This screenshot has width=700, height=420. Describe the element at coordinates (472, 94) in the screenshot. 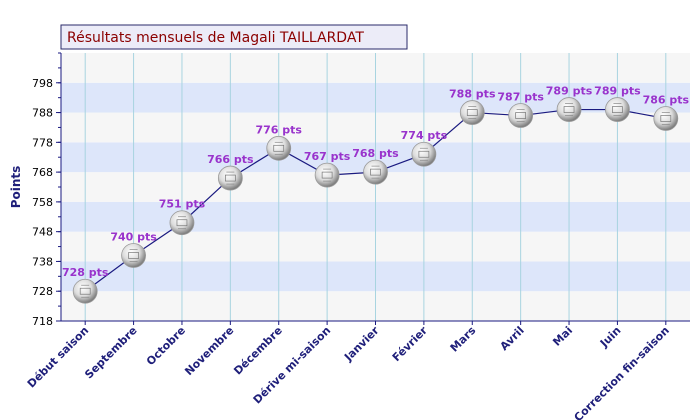

I see `data-label: 788 pts` at that location.